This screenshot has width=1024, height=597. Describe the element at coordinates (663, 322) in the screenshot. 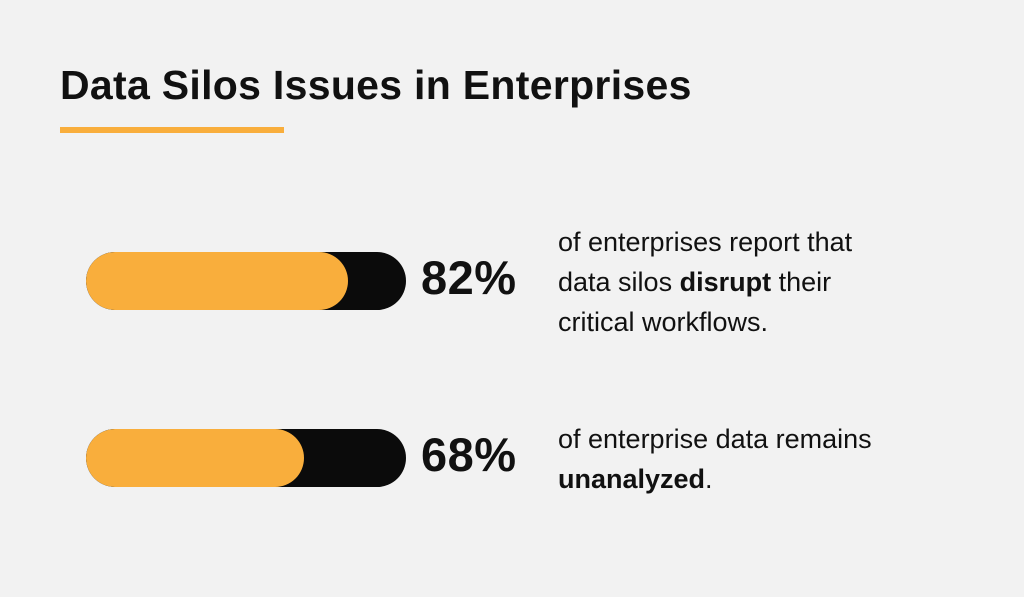

I see `desc-line: critical workflows.` at that location.